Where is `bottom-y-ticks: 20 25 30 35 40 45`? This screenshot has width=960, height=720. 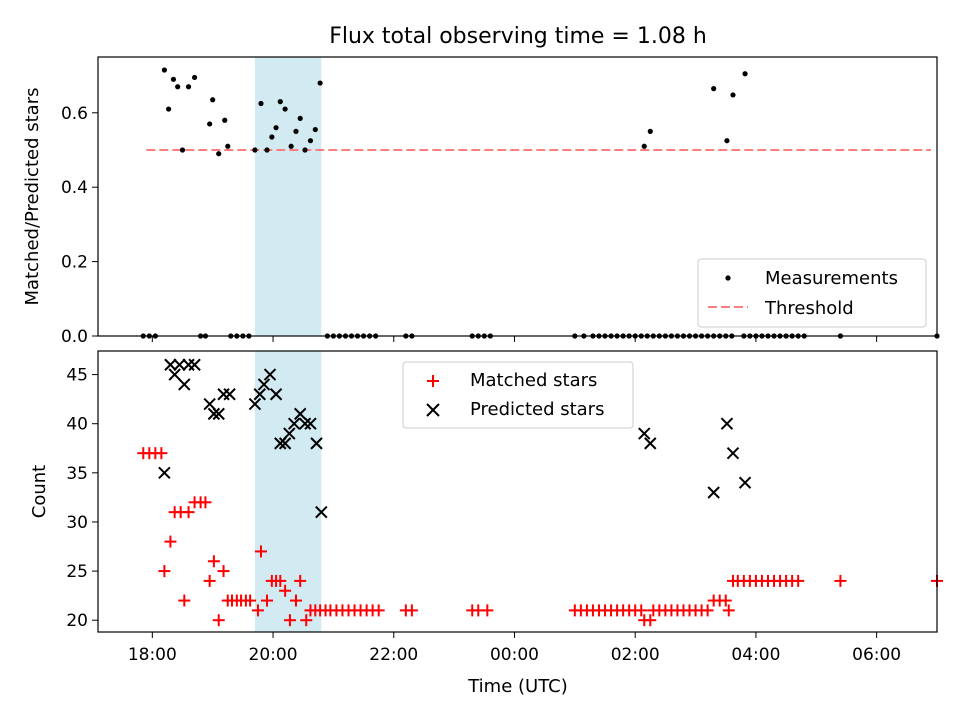
bottom-y-ticks: 20 25 30 35 40 45 is located at coordinates (82, 498).